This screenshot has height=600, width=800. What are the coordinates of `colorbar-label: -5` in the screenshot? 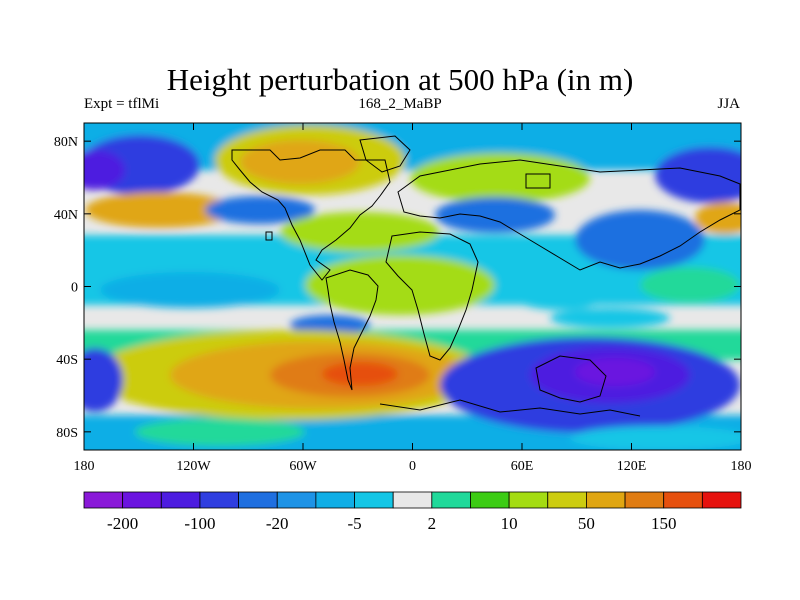 It's located at (354, 523).